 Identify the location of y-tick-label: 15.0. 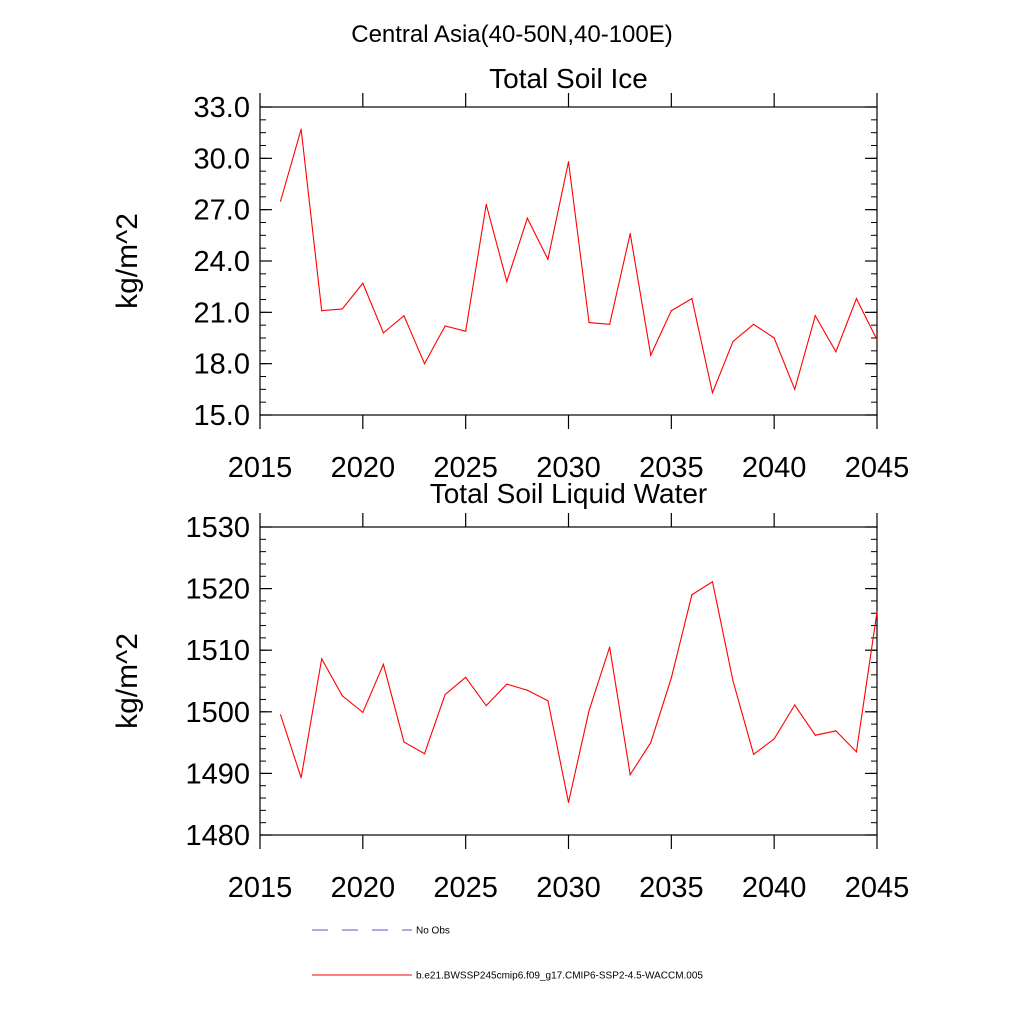
(222, 416).